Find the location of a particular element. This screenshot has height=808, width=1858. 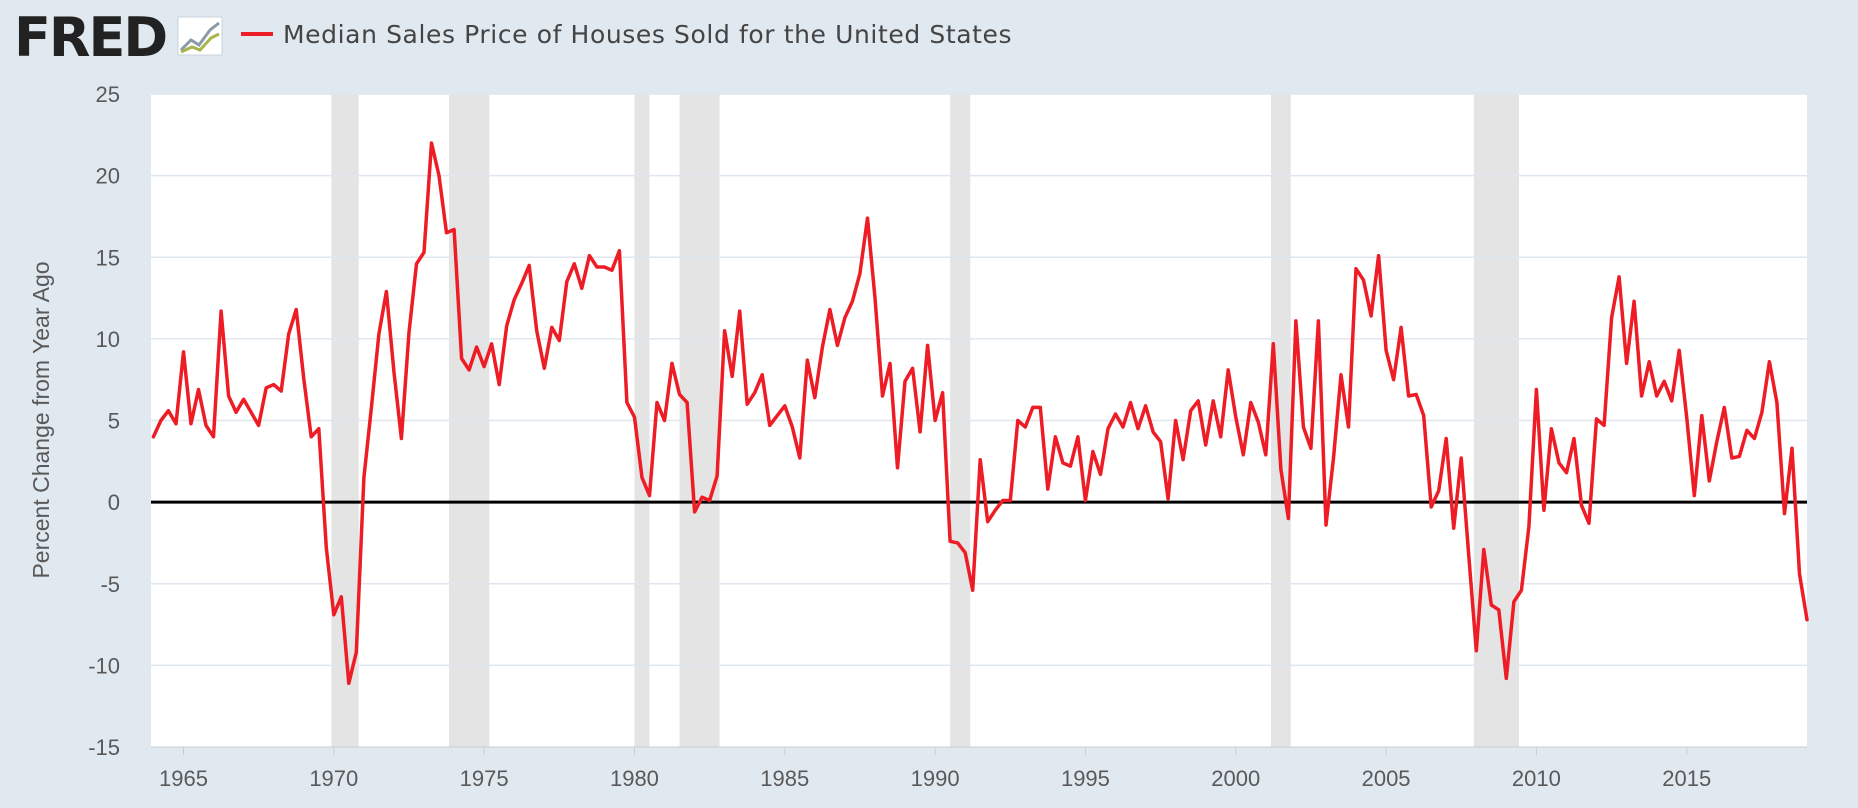

x-tick-label: 1995 is located at coordinates (1085, 778).